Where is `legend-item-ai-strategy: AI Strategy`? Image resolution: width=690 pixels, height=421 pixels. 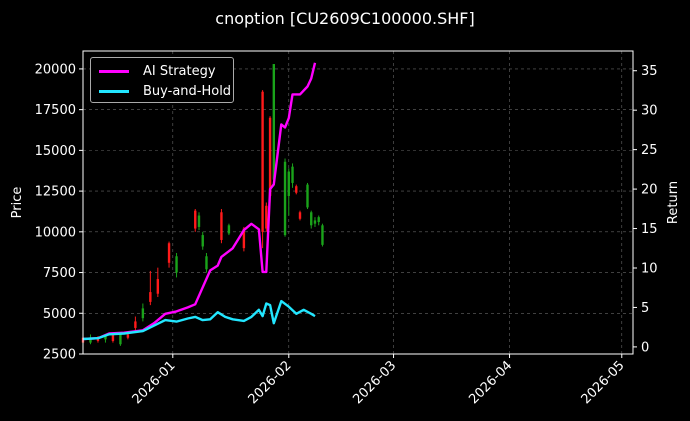
legend-item-ai-strategy: AI Strategy is located at coordinates (157, 71).